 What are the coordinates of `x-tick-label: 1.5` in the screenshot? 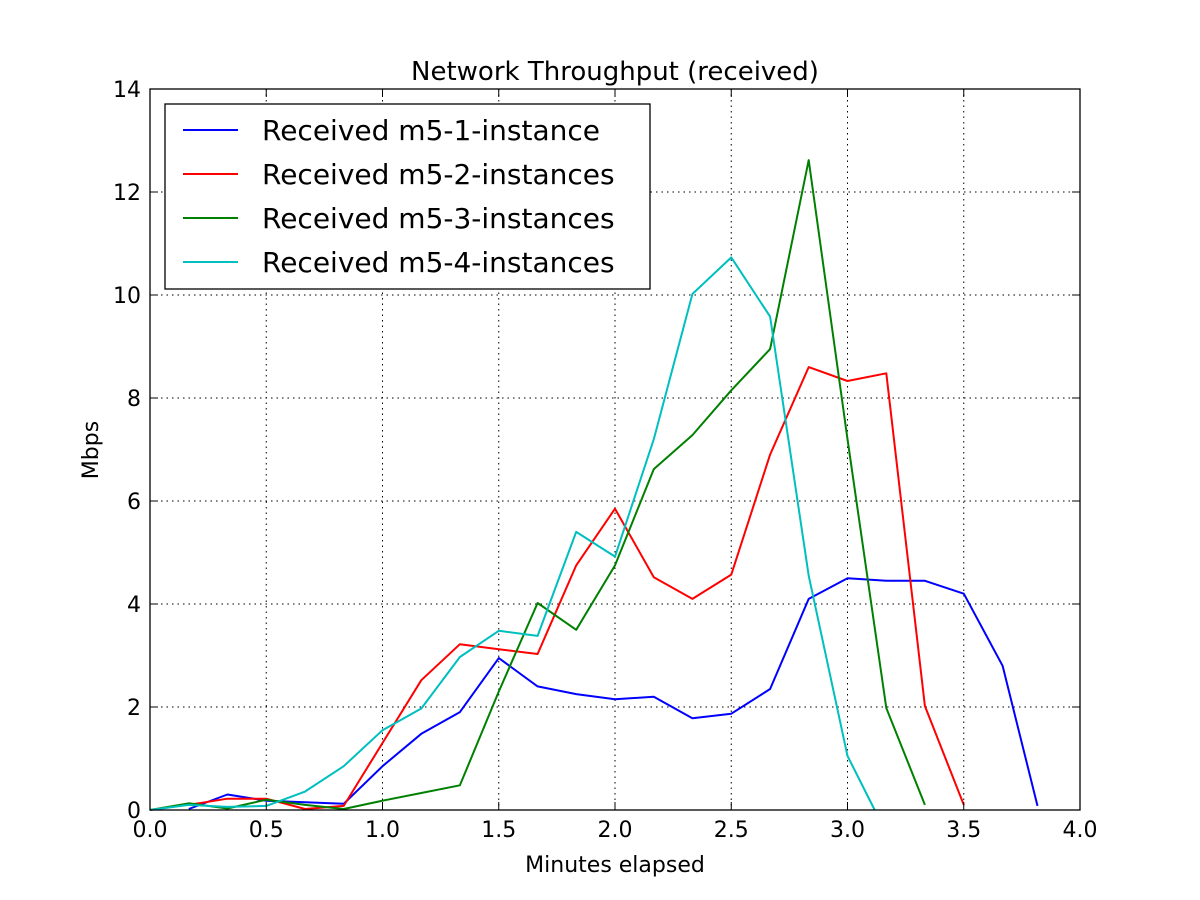 It's located at (498, 830).